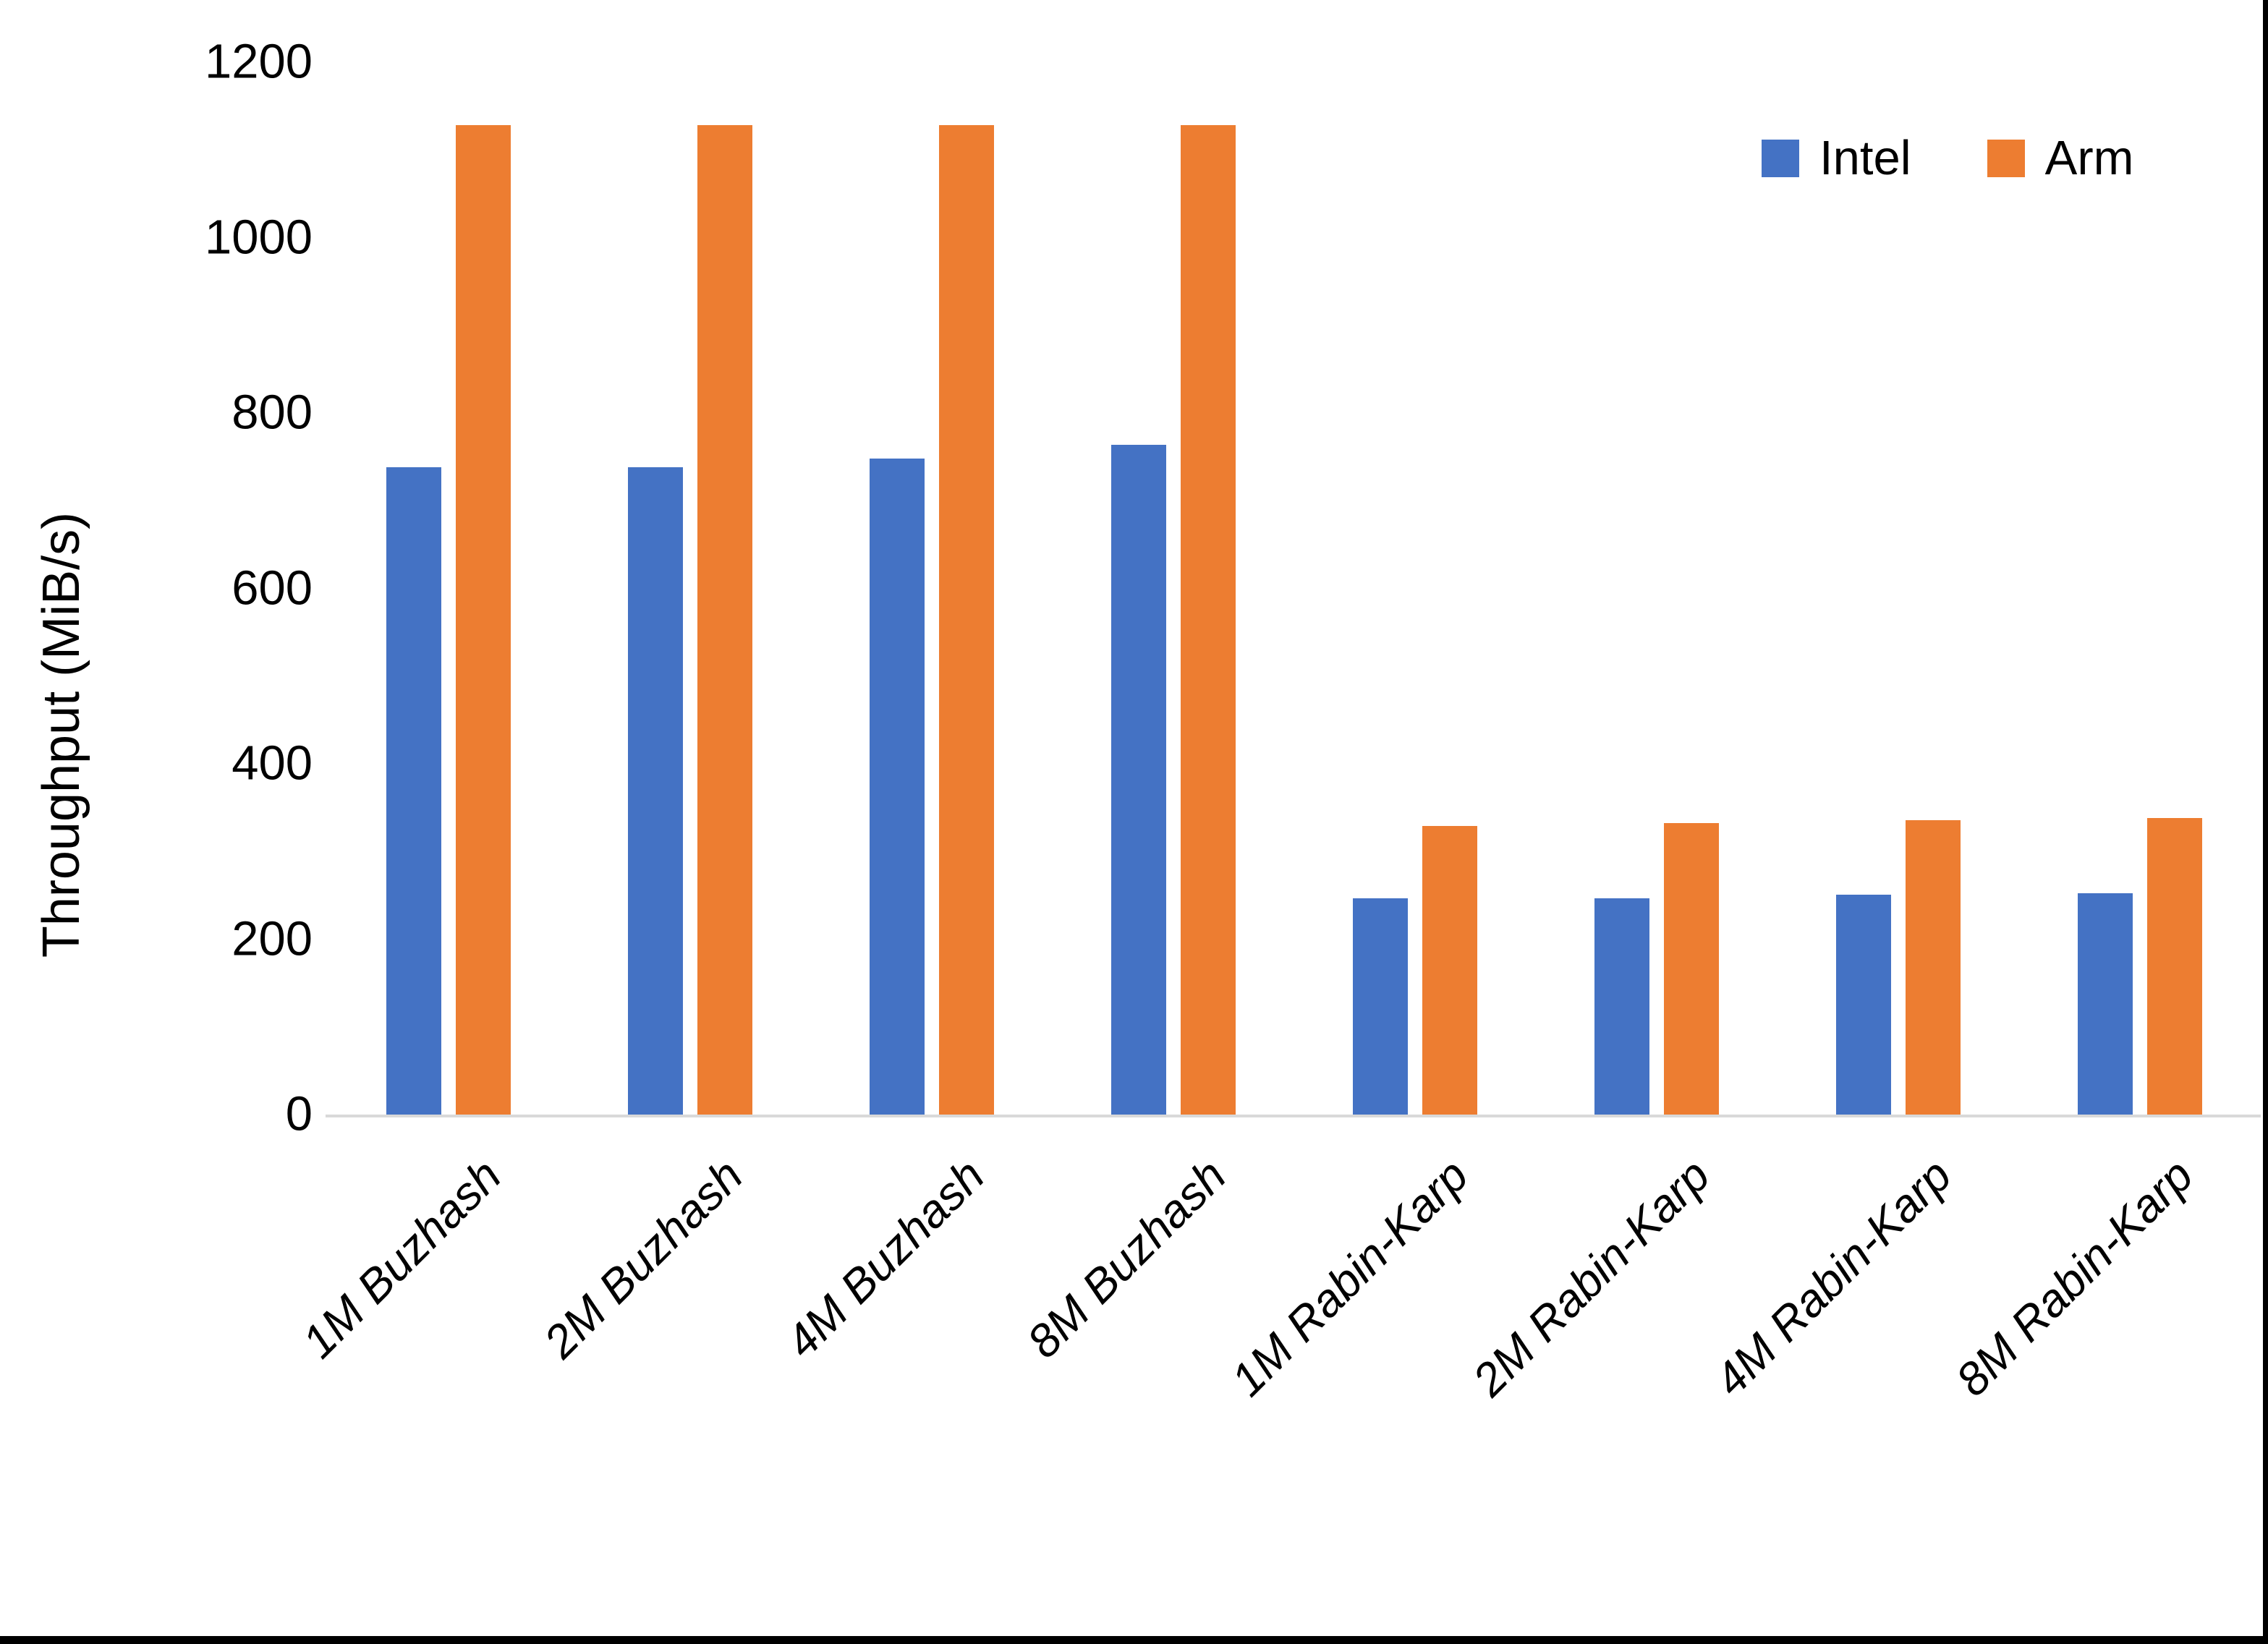 The width and height of the screenshot is (2268, 1644). Describe the element at coordinates (2105, 1004) in the screenshot. I see `bar-intel-8m-rabin-karp` at that location.